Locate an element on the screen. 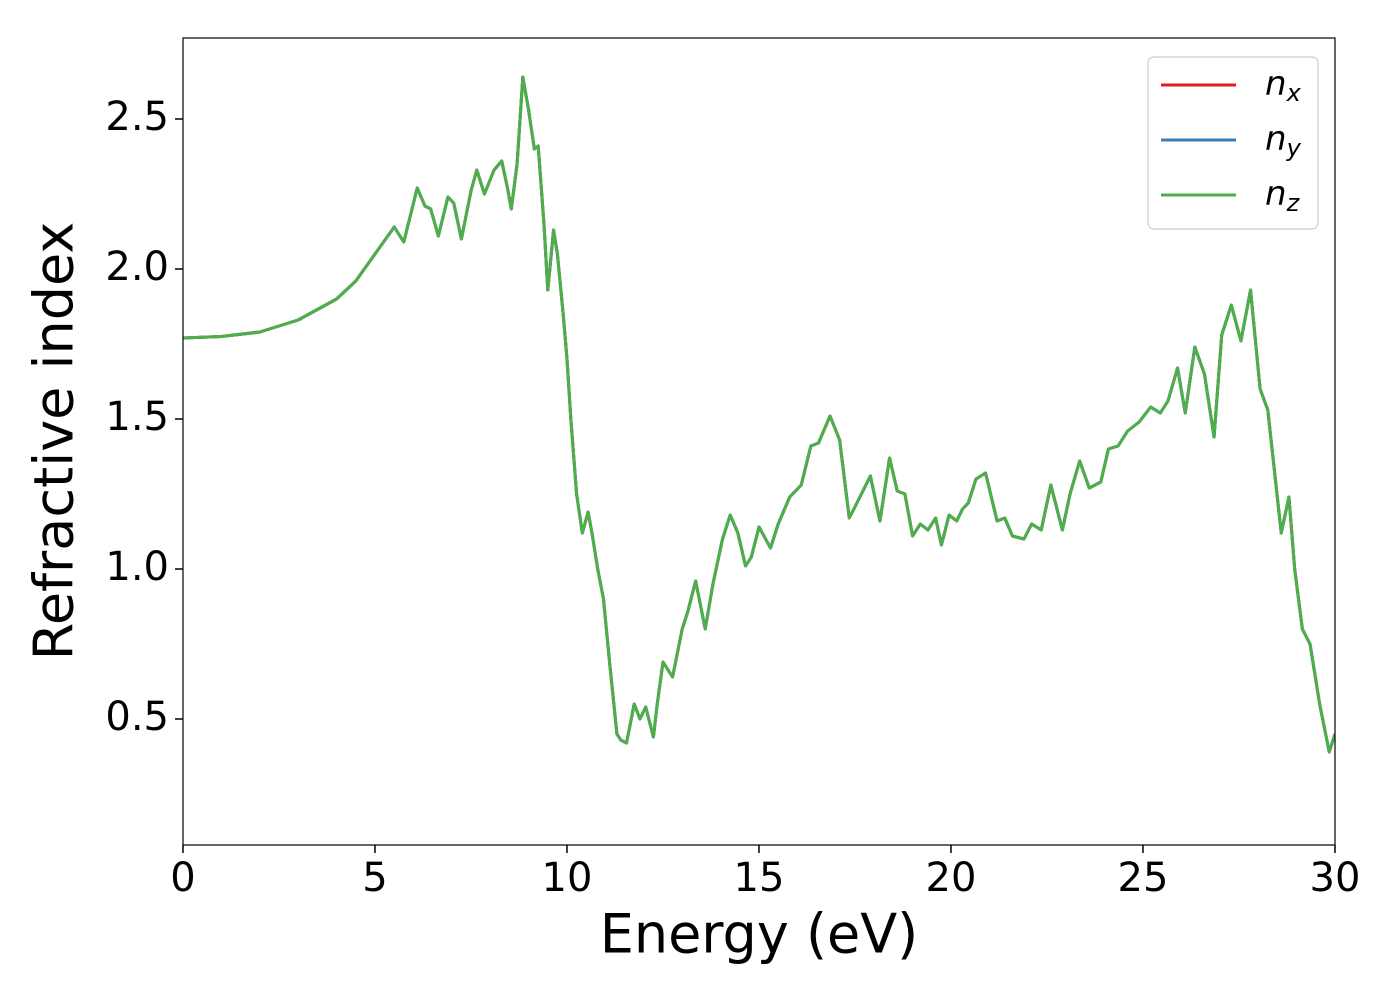  x-tick-label: 15 is located at coordinates (759, 878).